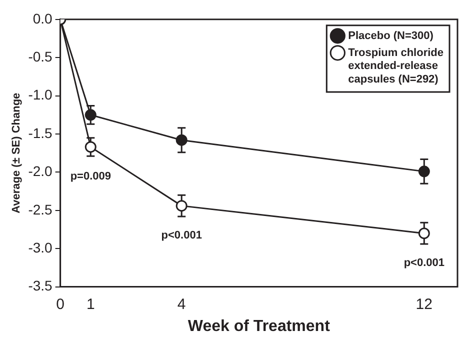 The width and height of the screenshot is (472, 344). What do you see at coordinates (40, 132) in the screenshot?
I see `y-tick-label: -1.5` at bounding box center [40, 132].